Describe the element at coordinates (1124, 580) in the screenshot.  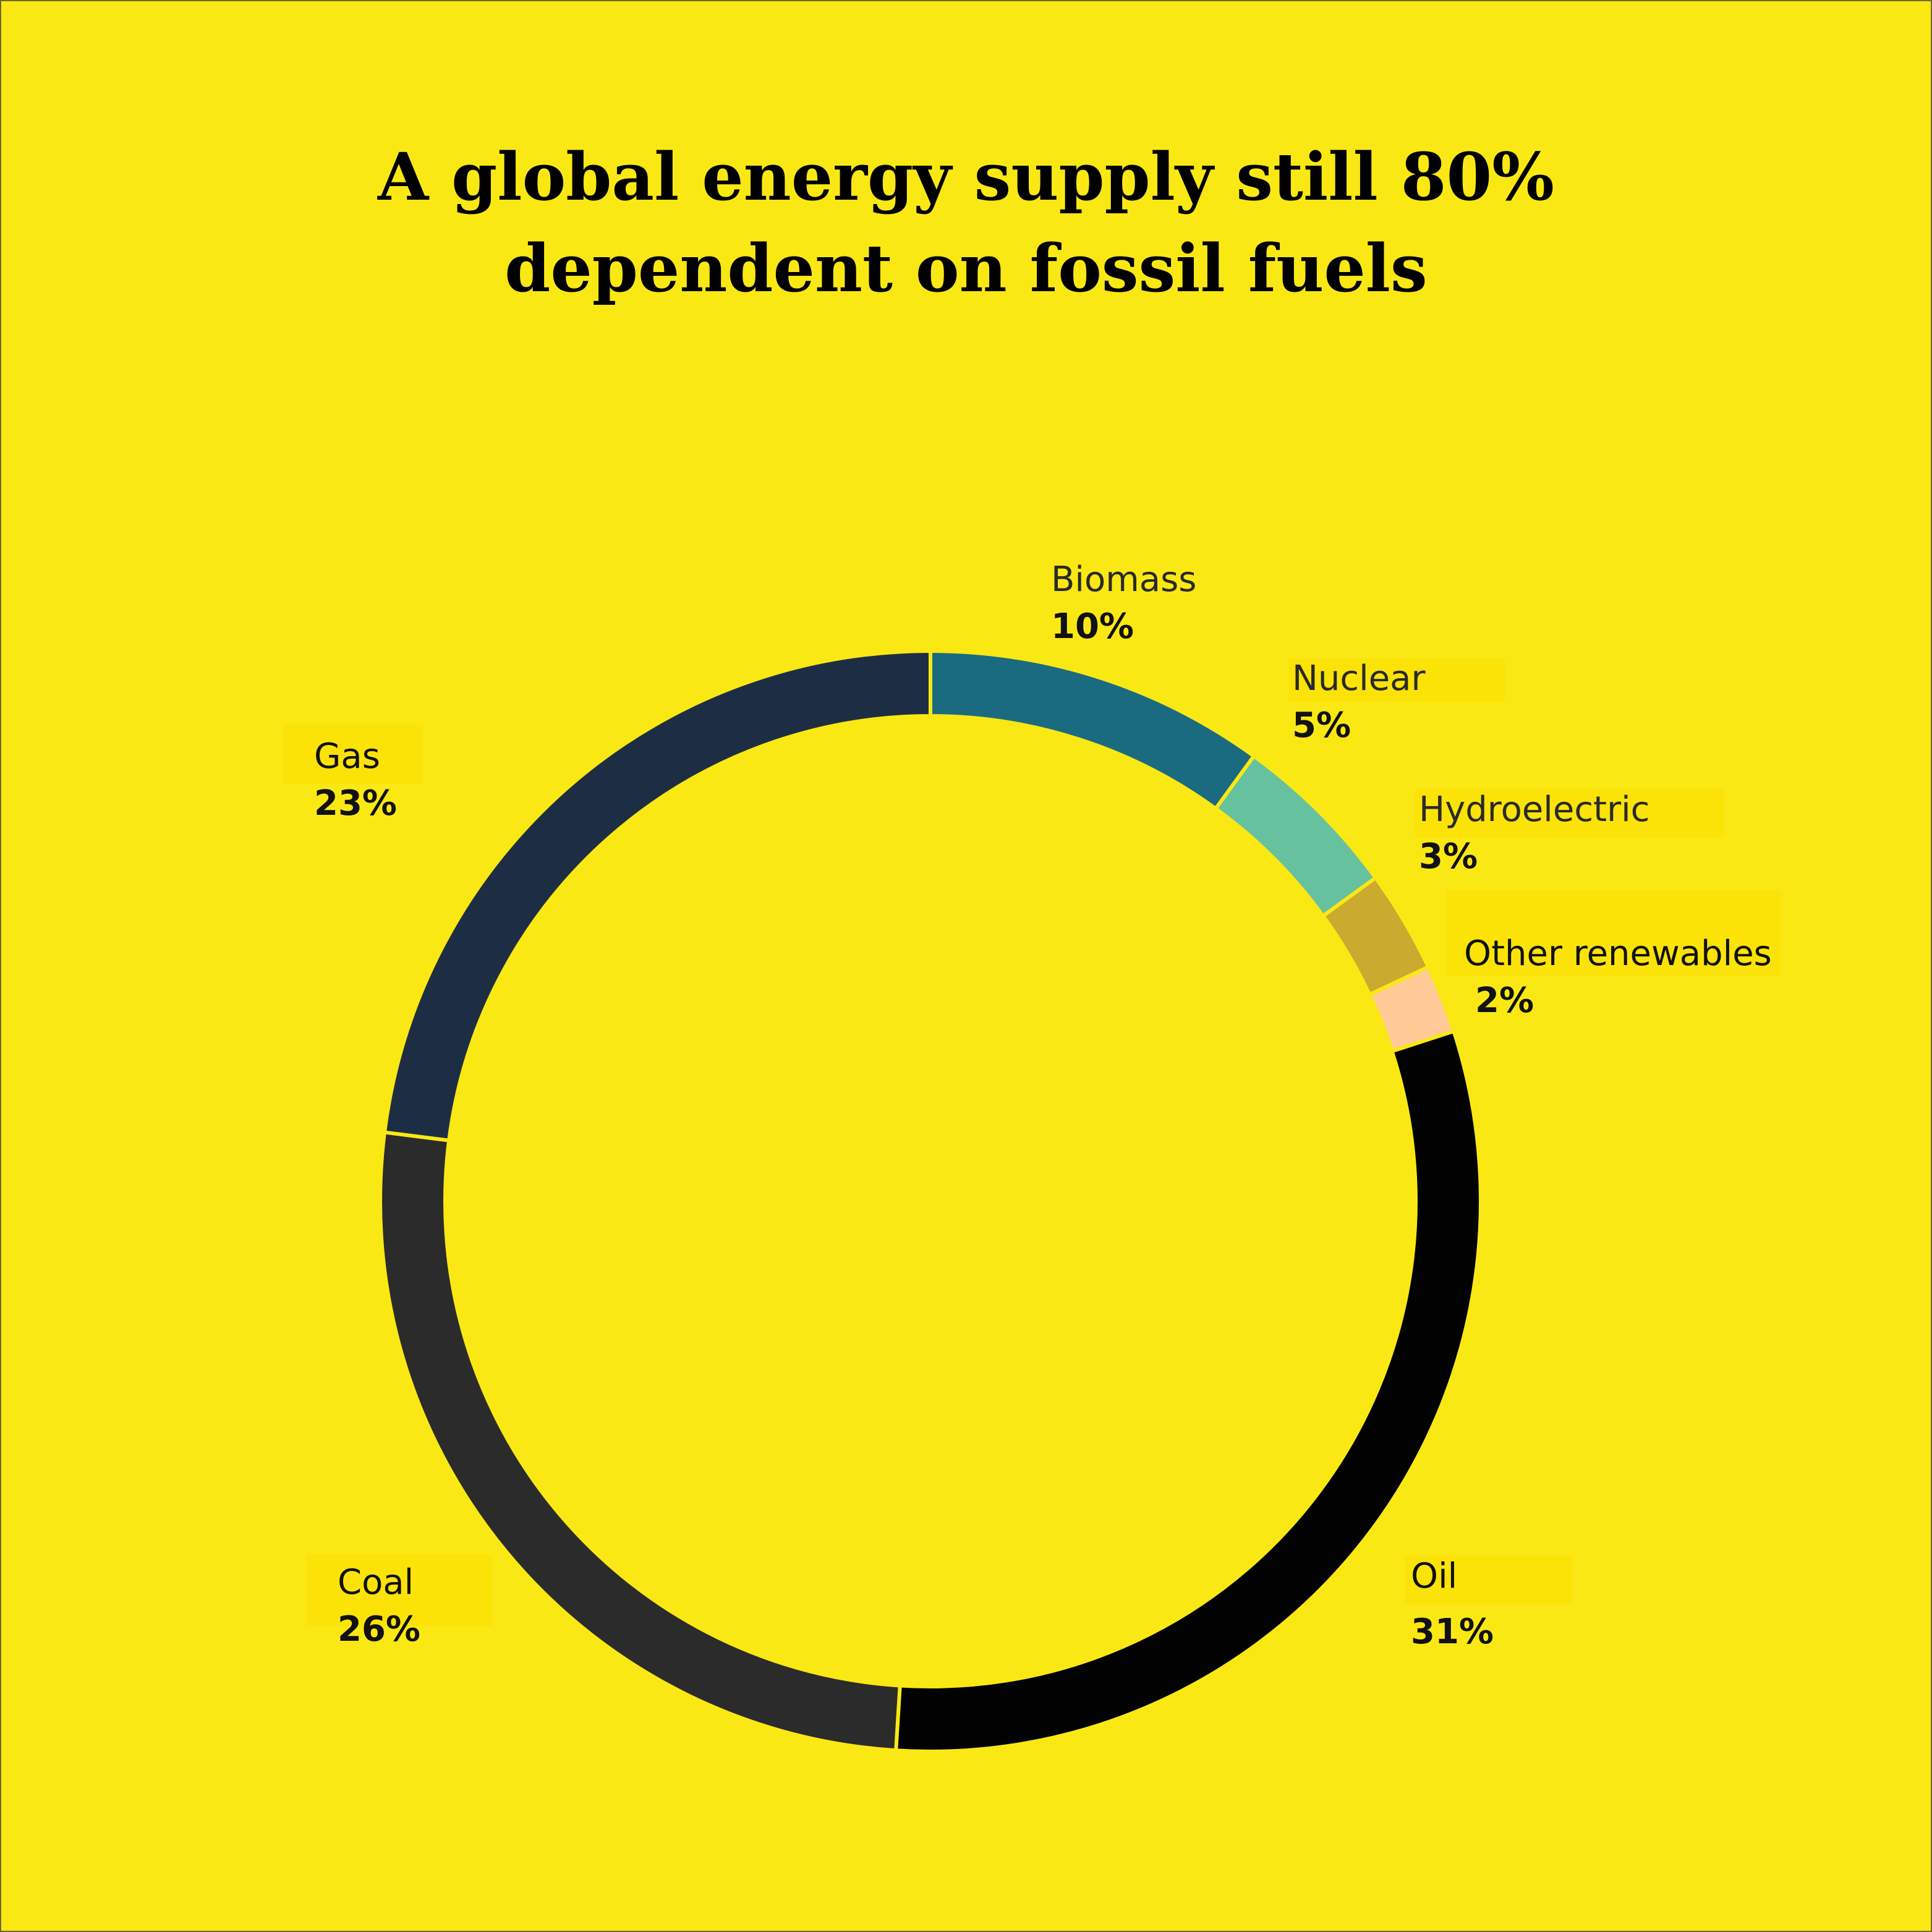
I see `label-biomass-name: Biomass` at that location.